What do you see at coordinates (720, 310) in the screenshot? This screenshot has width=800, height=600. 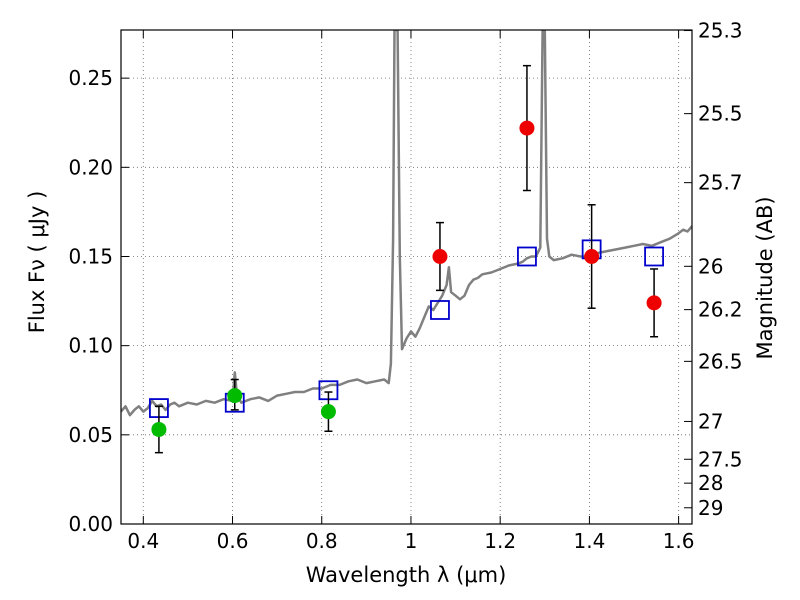 I see `right-tick-label: 26.2` at bounding box center [720, 310].